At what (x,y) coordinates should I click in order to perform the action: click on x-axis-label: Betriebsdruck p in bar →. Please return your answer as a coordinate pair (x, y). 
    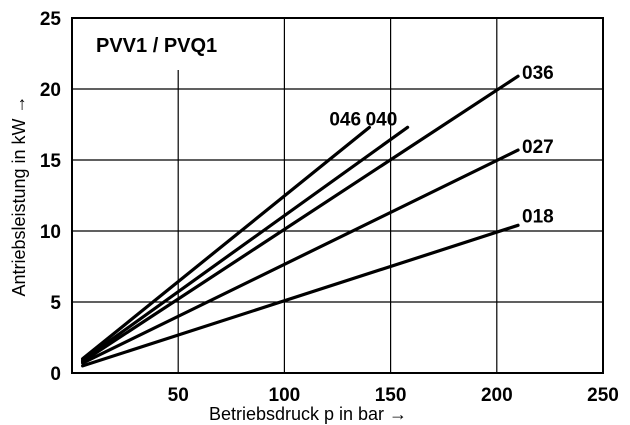
    Looking at the image, I should click on (308, 414).